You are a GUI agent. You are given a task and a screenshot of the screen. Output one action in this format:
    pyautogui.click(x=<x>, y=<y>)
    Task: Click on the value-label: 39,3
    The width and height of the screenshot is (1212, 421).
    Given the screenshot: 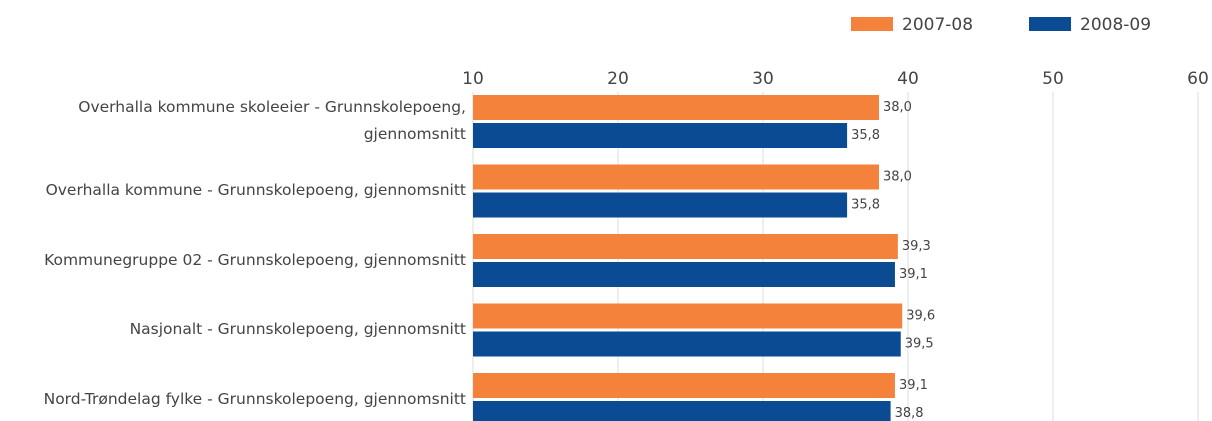 What is the action you would take?
    pyautogui.click(x=916, y=246)
    